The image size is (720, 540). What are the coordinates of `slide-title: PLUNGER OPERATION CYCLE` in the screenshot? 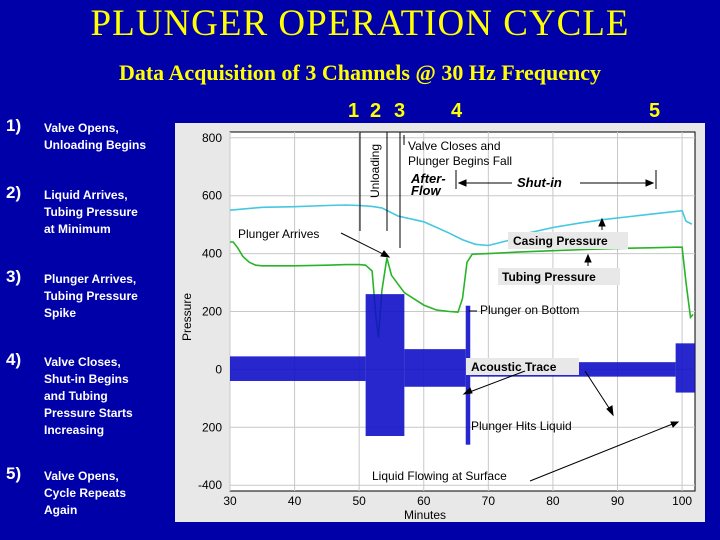 It's located at (360, 23).